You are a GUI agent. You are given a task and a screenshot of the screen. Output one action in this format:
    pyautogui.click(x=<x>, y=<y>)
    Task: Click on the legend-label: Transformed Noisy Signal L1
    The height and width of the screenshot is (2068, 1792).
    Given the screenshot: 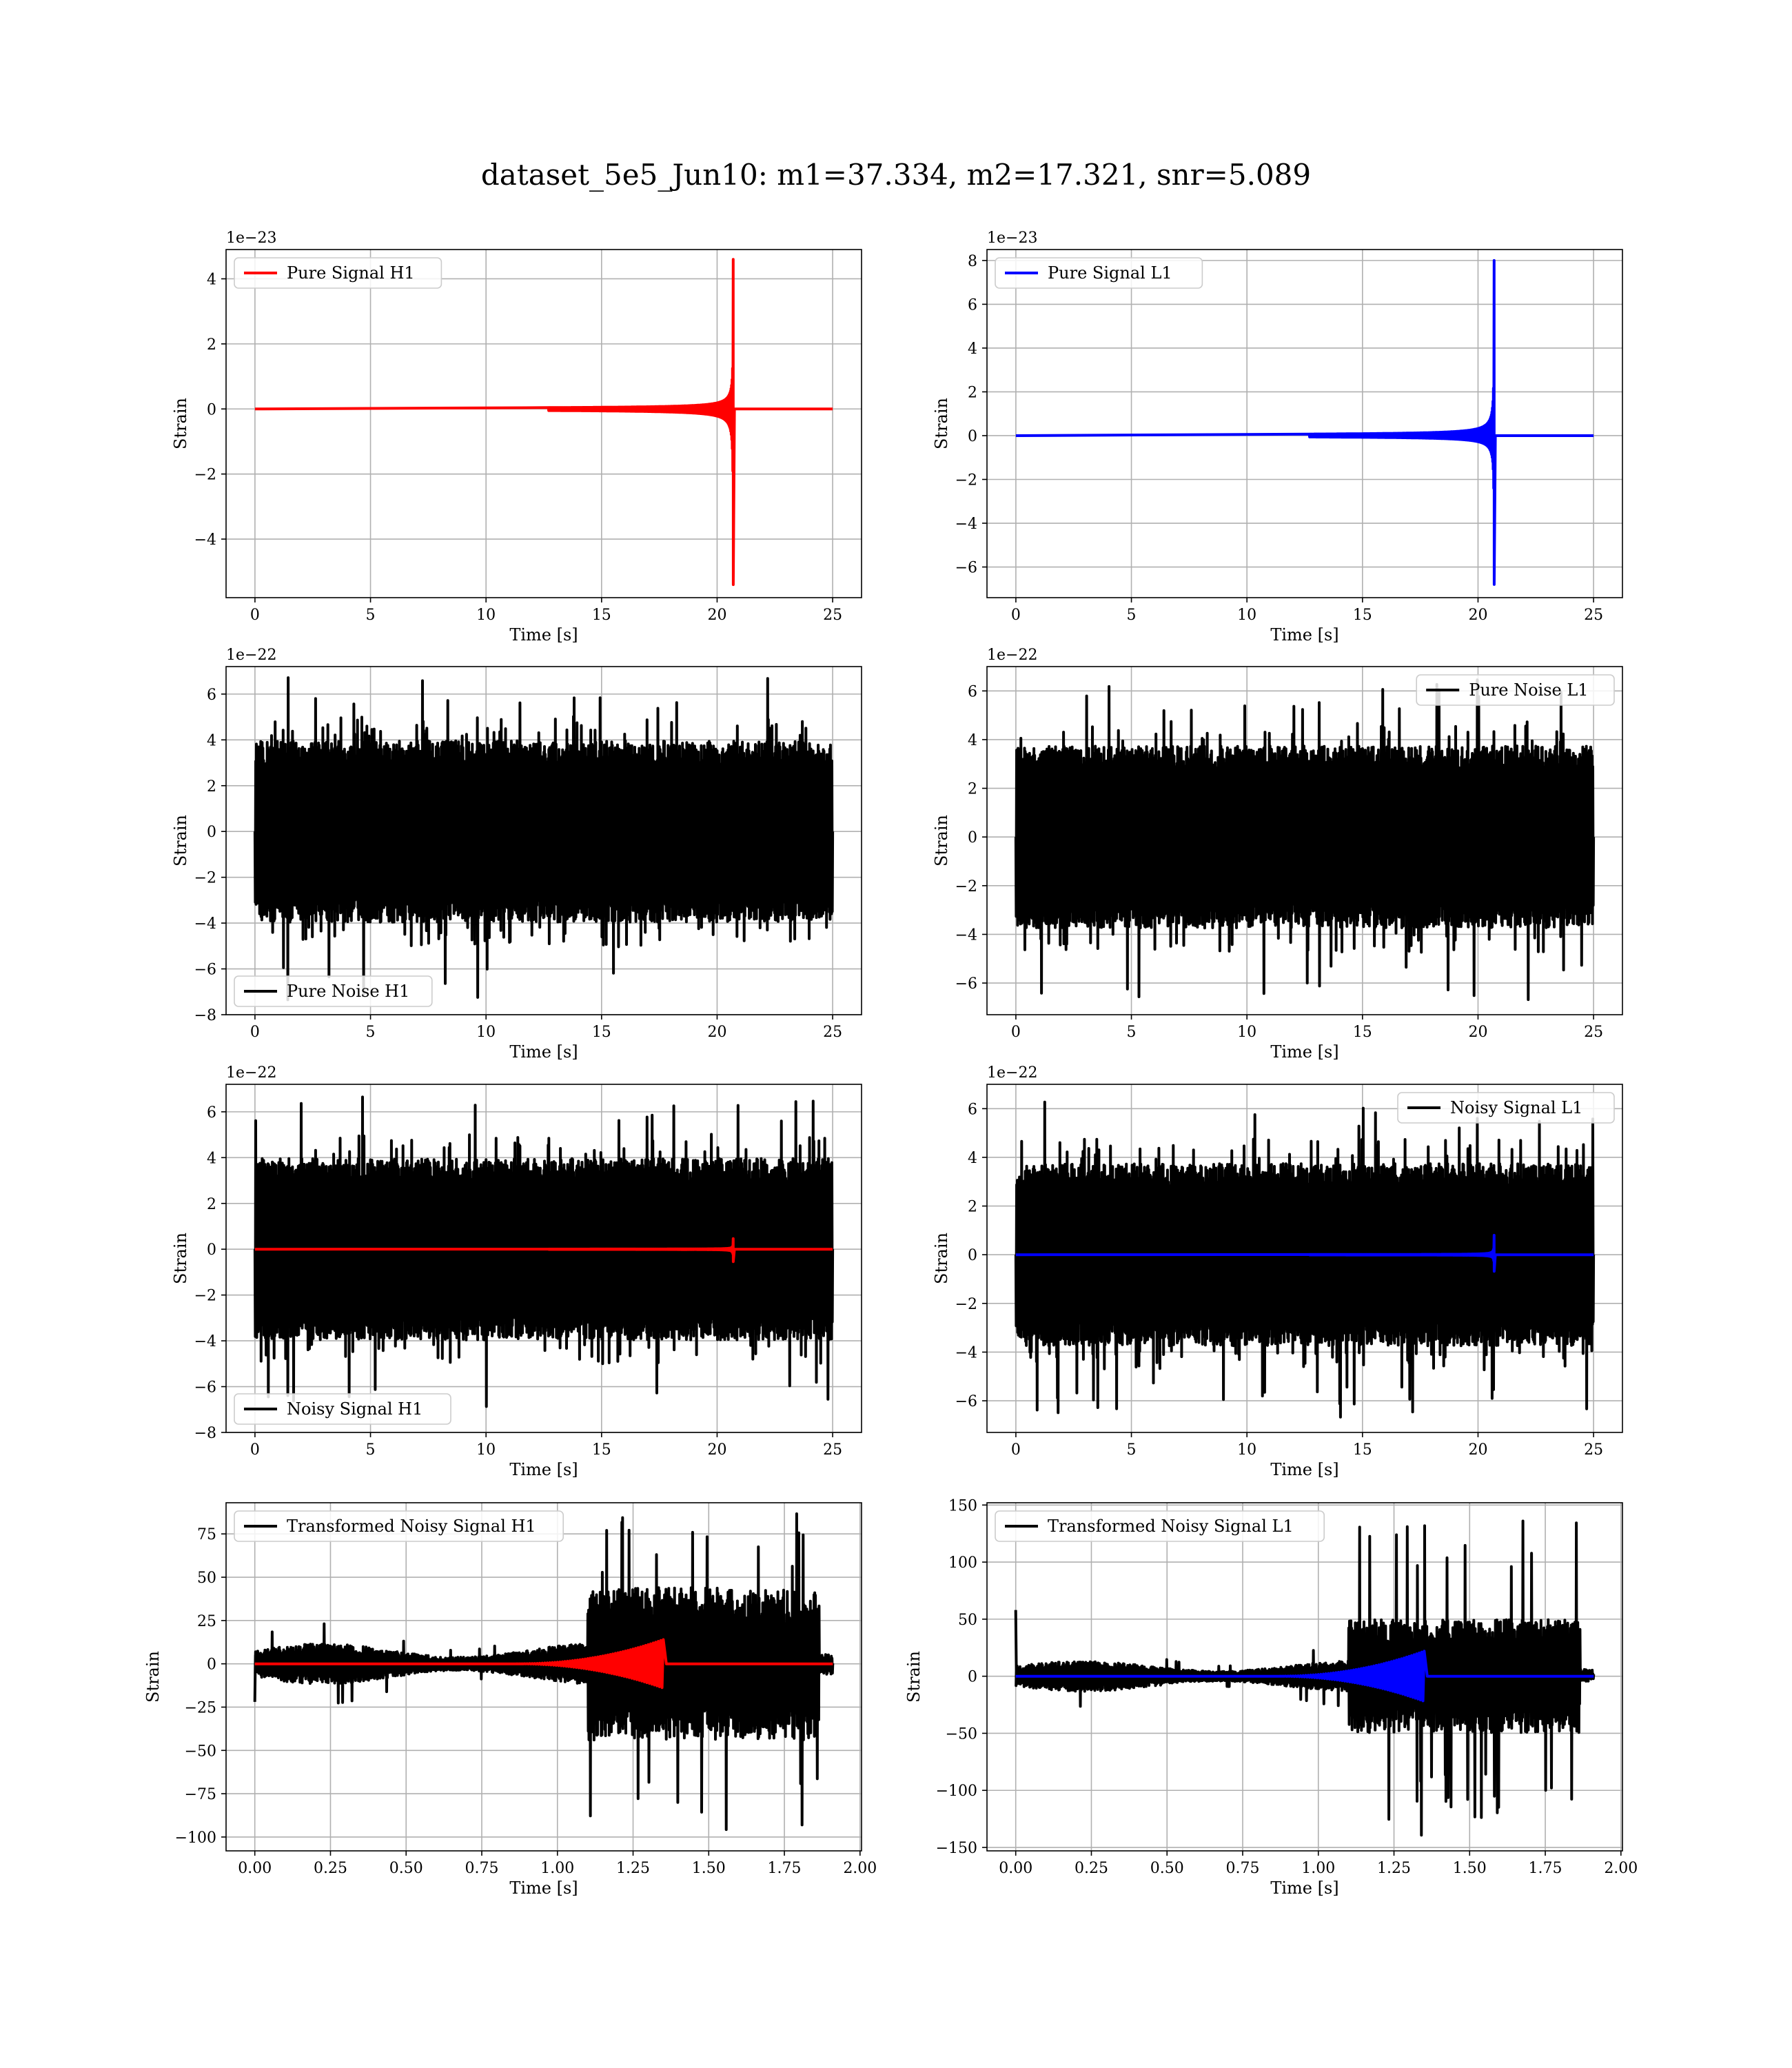 What is the action you would take?
    pyautogui.click(x=1171, y=1526)
    